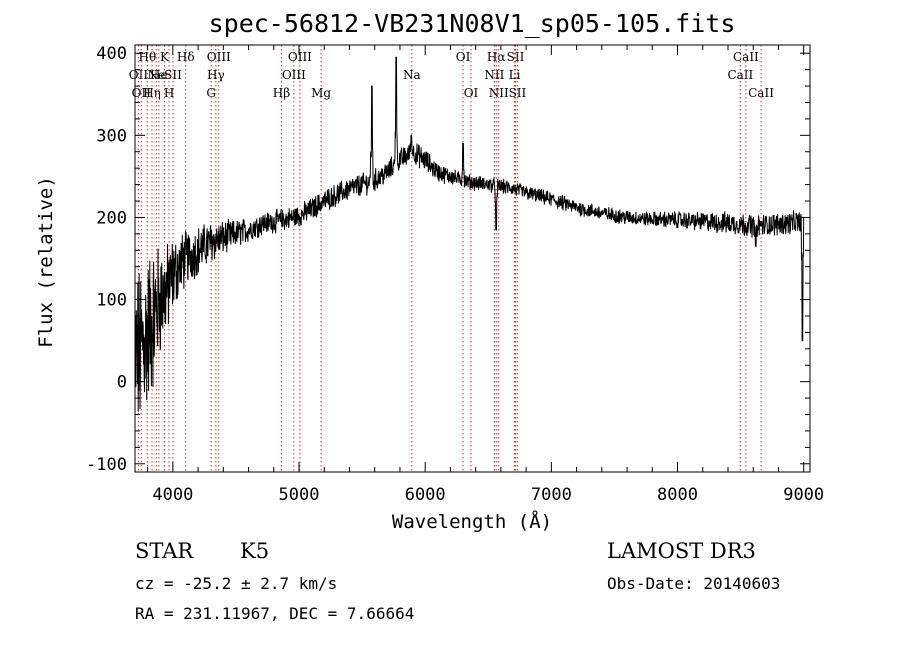 The width and height of the screenshot is (900, 649). I want to click on marker-label-0: OII, so click(139, 75).